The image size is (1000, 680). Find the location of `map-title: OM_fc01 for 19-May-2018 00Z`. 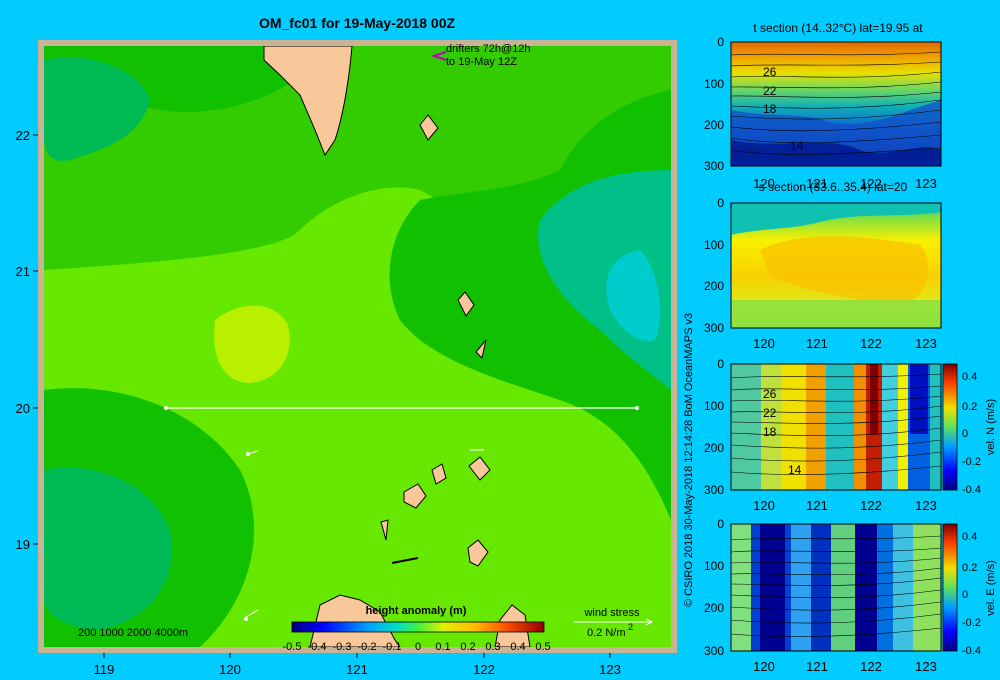

map-title: OM_fc01 for 19-May-2018 00Z is located at coordinates (357, 23).